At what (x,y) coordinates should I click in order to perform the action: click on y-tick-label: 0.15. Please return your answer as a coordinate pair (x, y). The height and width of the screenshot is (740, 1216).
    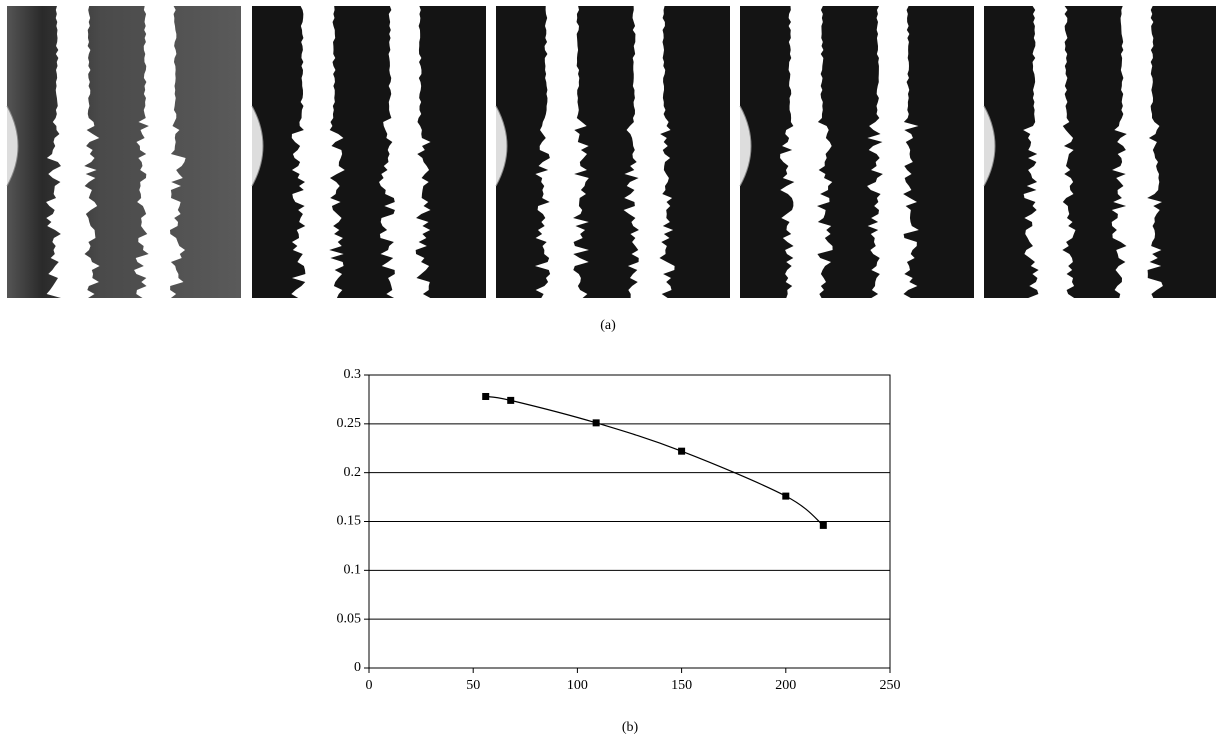
    Looking at the image, I should click on (349, 521).